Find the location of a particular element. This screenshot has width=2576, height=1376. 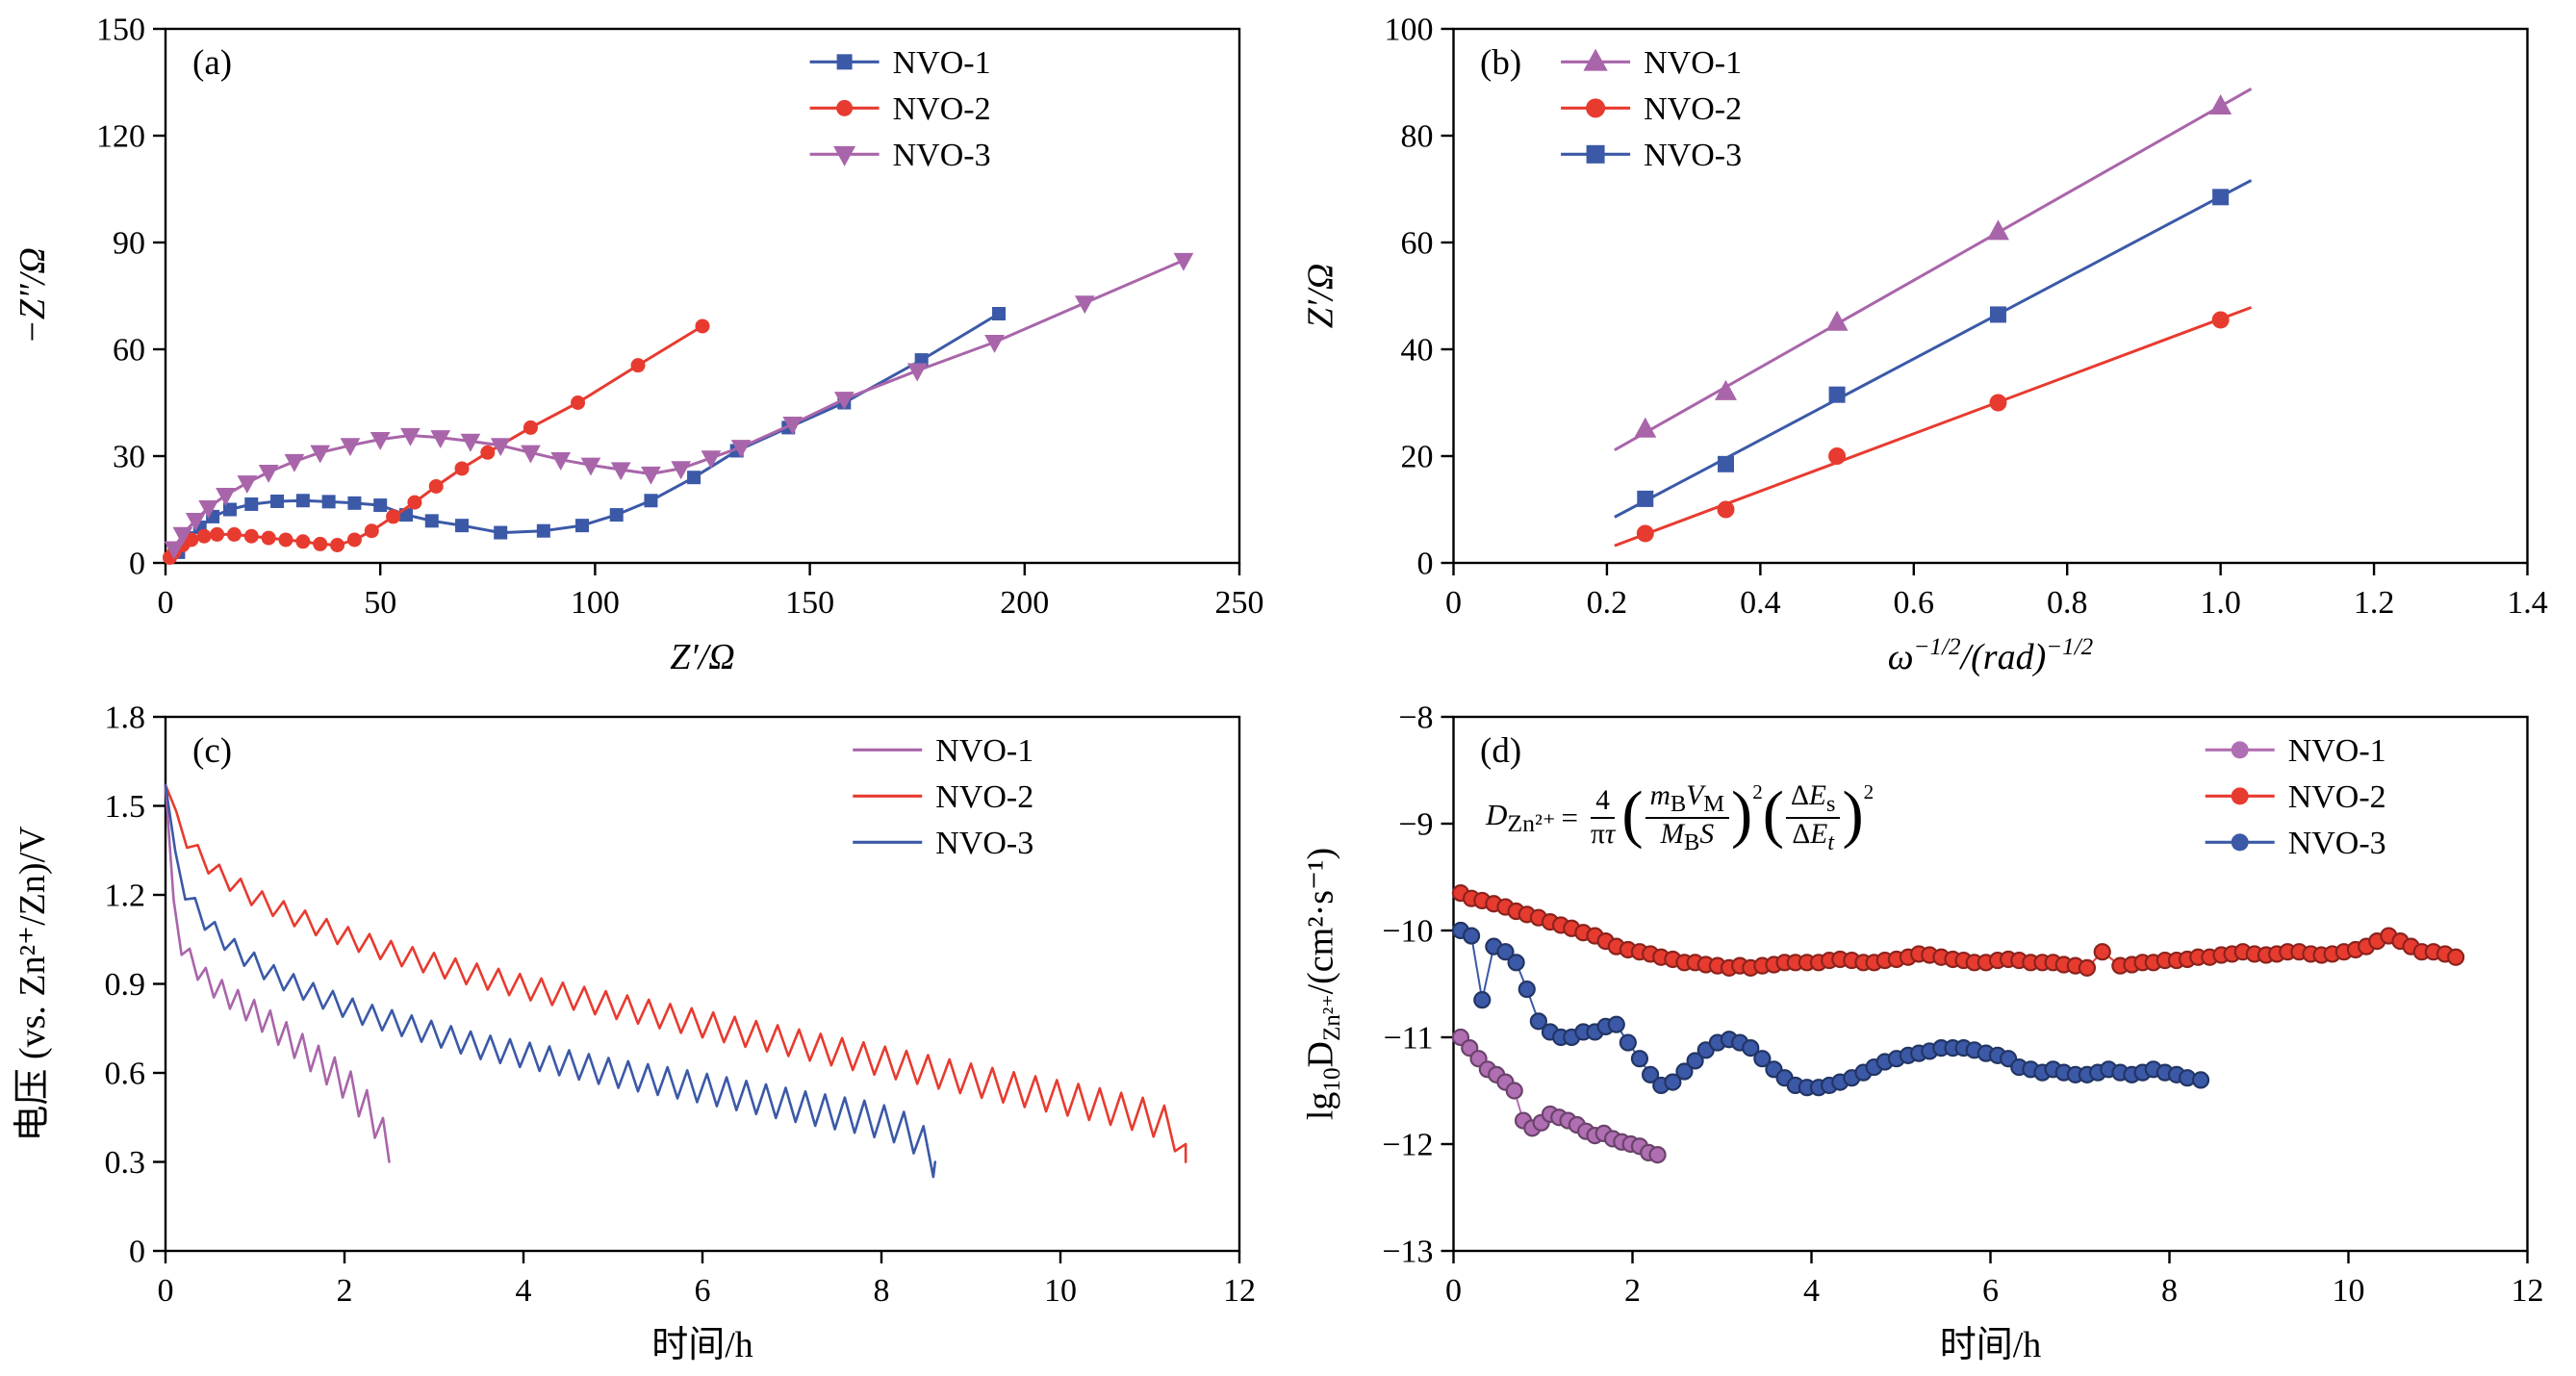

svg-text: ω−1/2/(rad)−1/2 is located at coordinates (1990, 655).